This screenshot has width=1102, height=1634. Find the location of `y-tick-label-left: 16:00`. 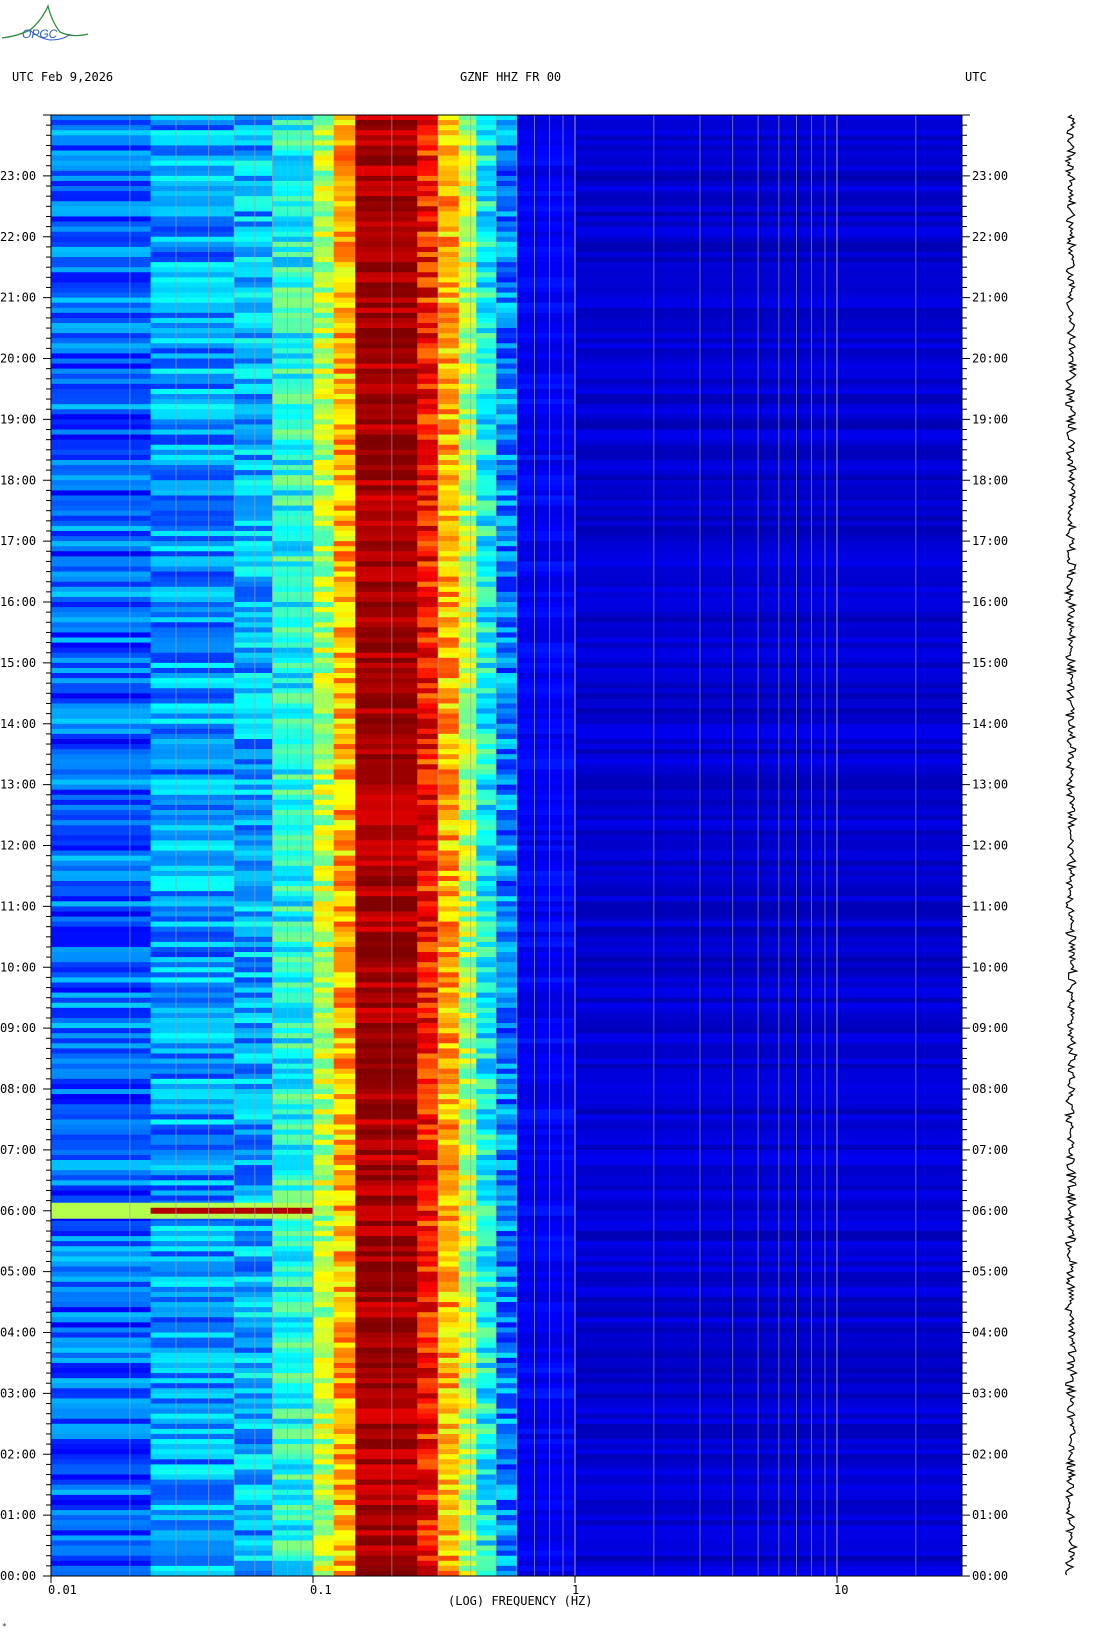

y-tick-label-left: 16:00 is located at coordinates (18, 602).